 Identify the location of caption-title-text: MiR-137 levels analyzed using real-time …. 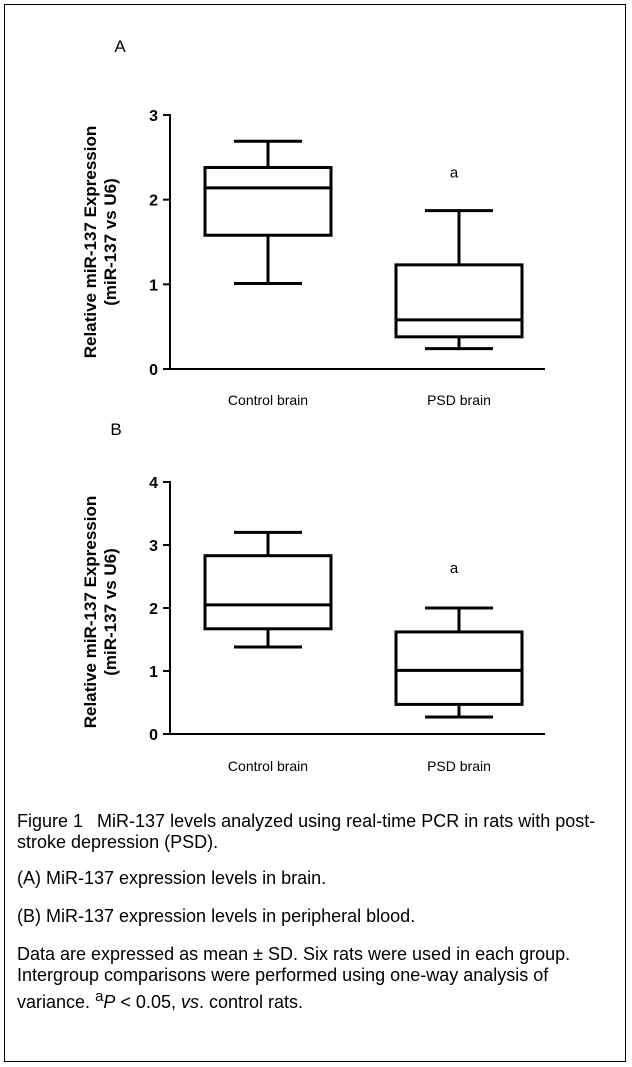
(306, 831).